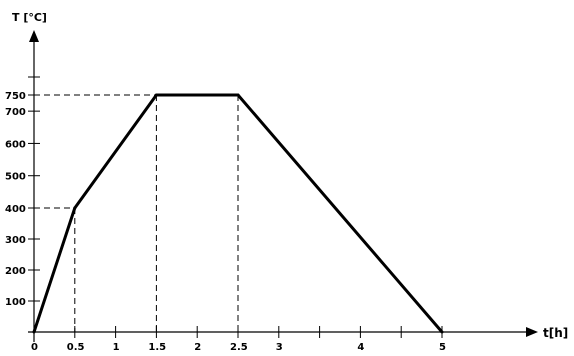 Image resolution: width=574 pixels, height=356 pixels. Describe the element at coordinates (15, 112) in the screenshot. I see `y-tick-label: 700` at that location.